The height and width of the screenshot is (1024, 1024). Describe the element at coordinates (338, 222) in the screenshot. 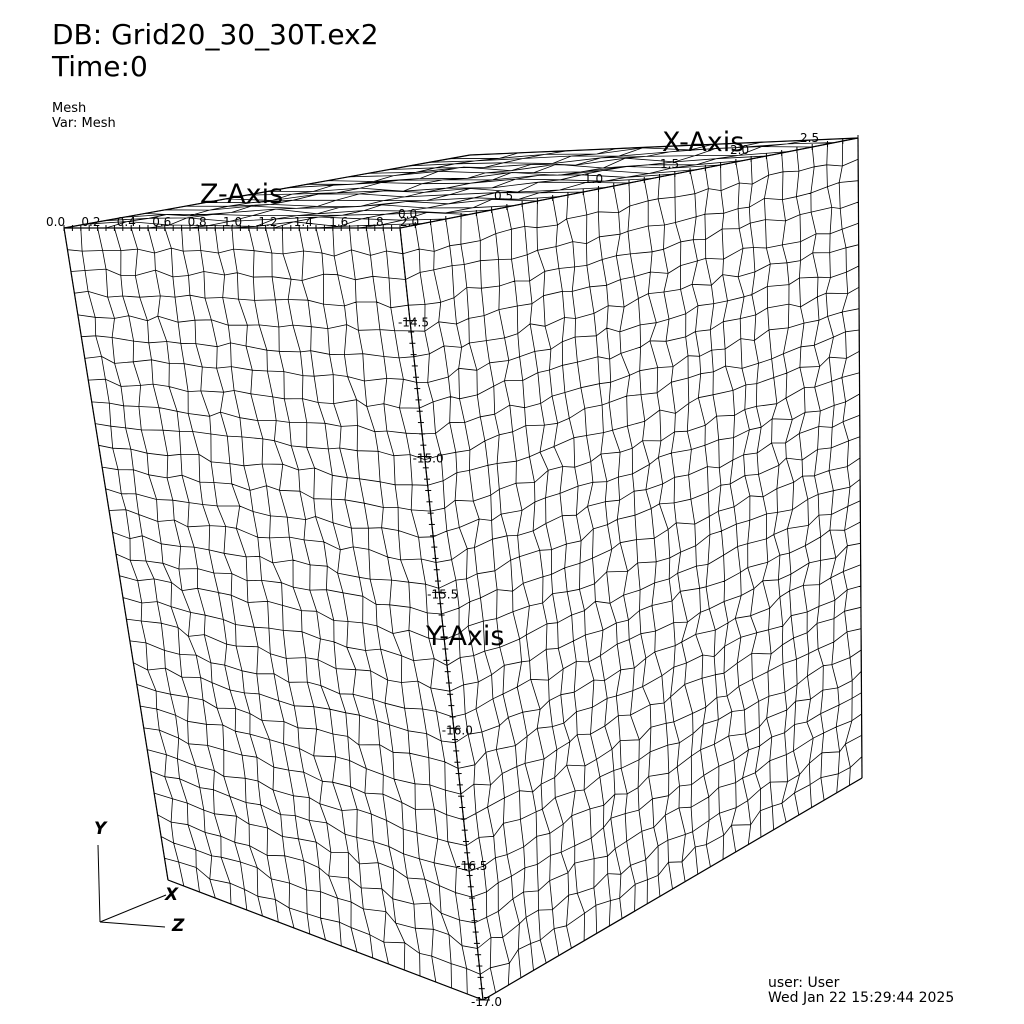

I see `z-tick-label: 1.6` at that location.